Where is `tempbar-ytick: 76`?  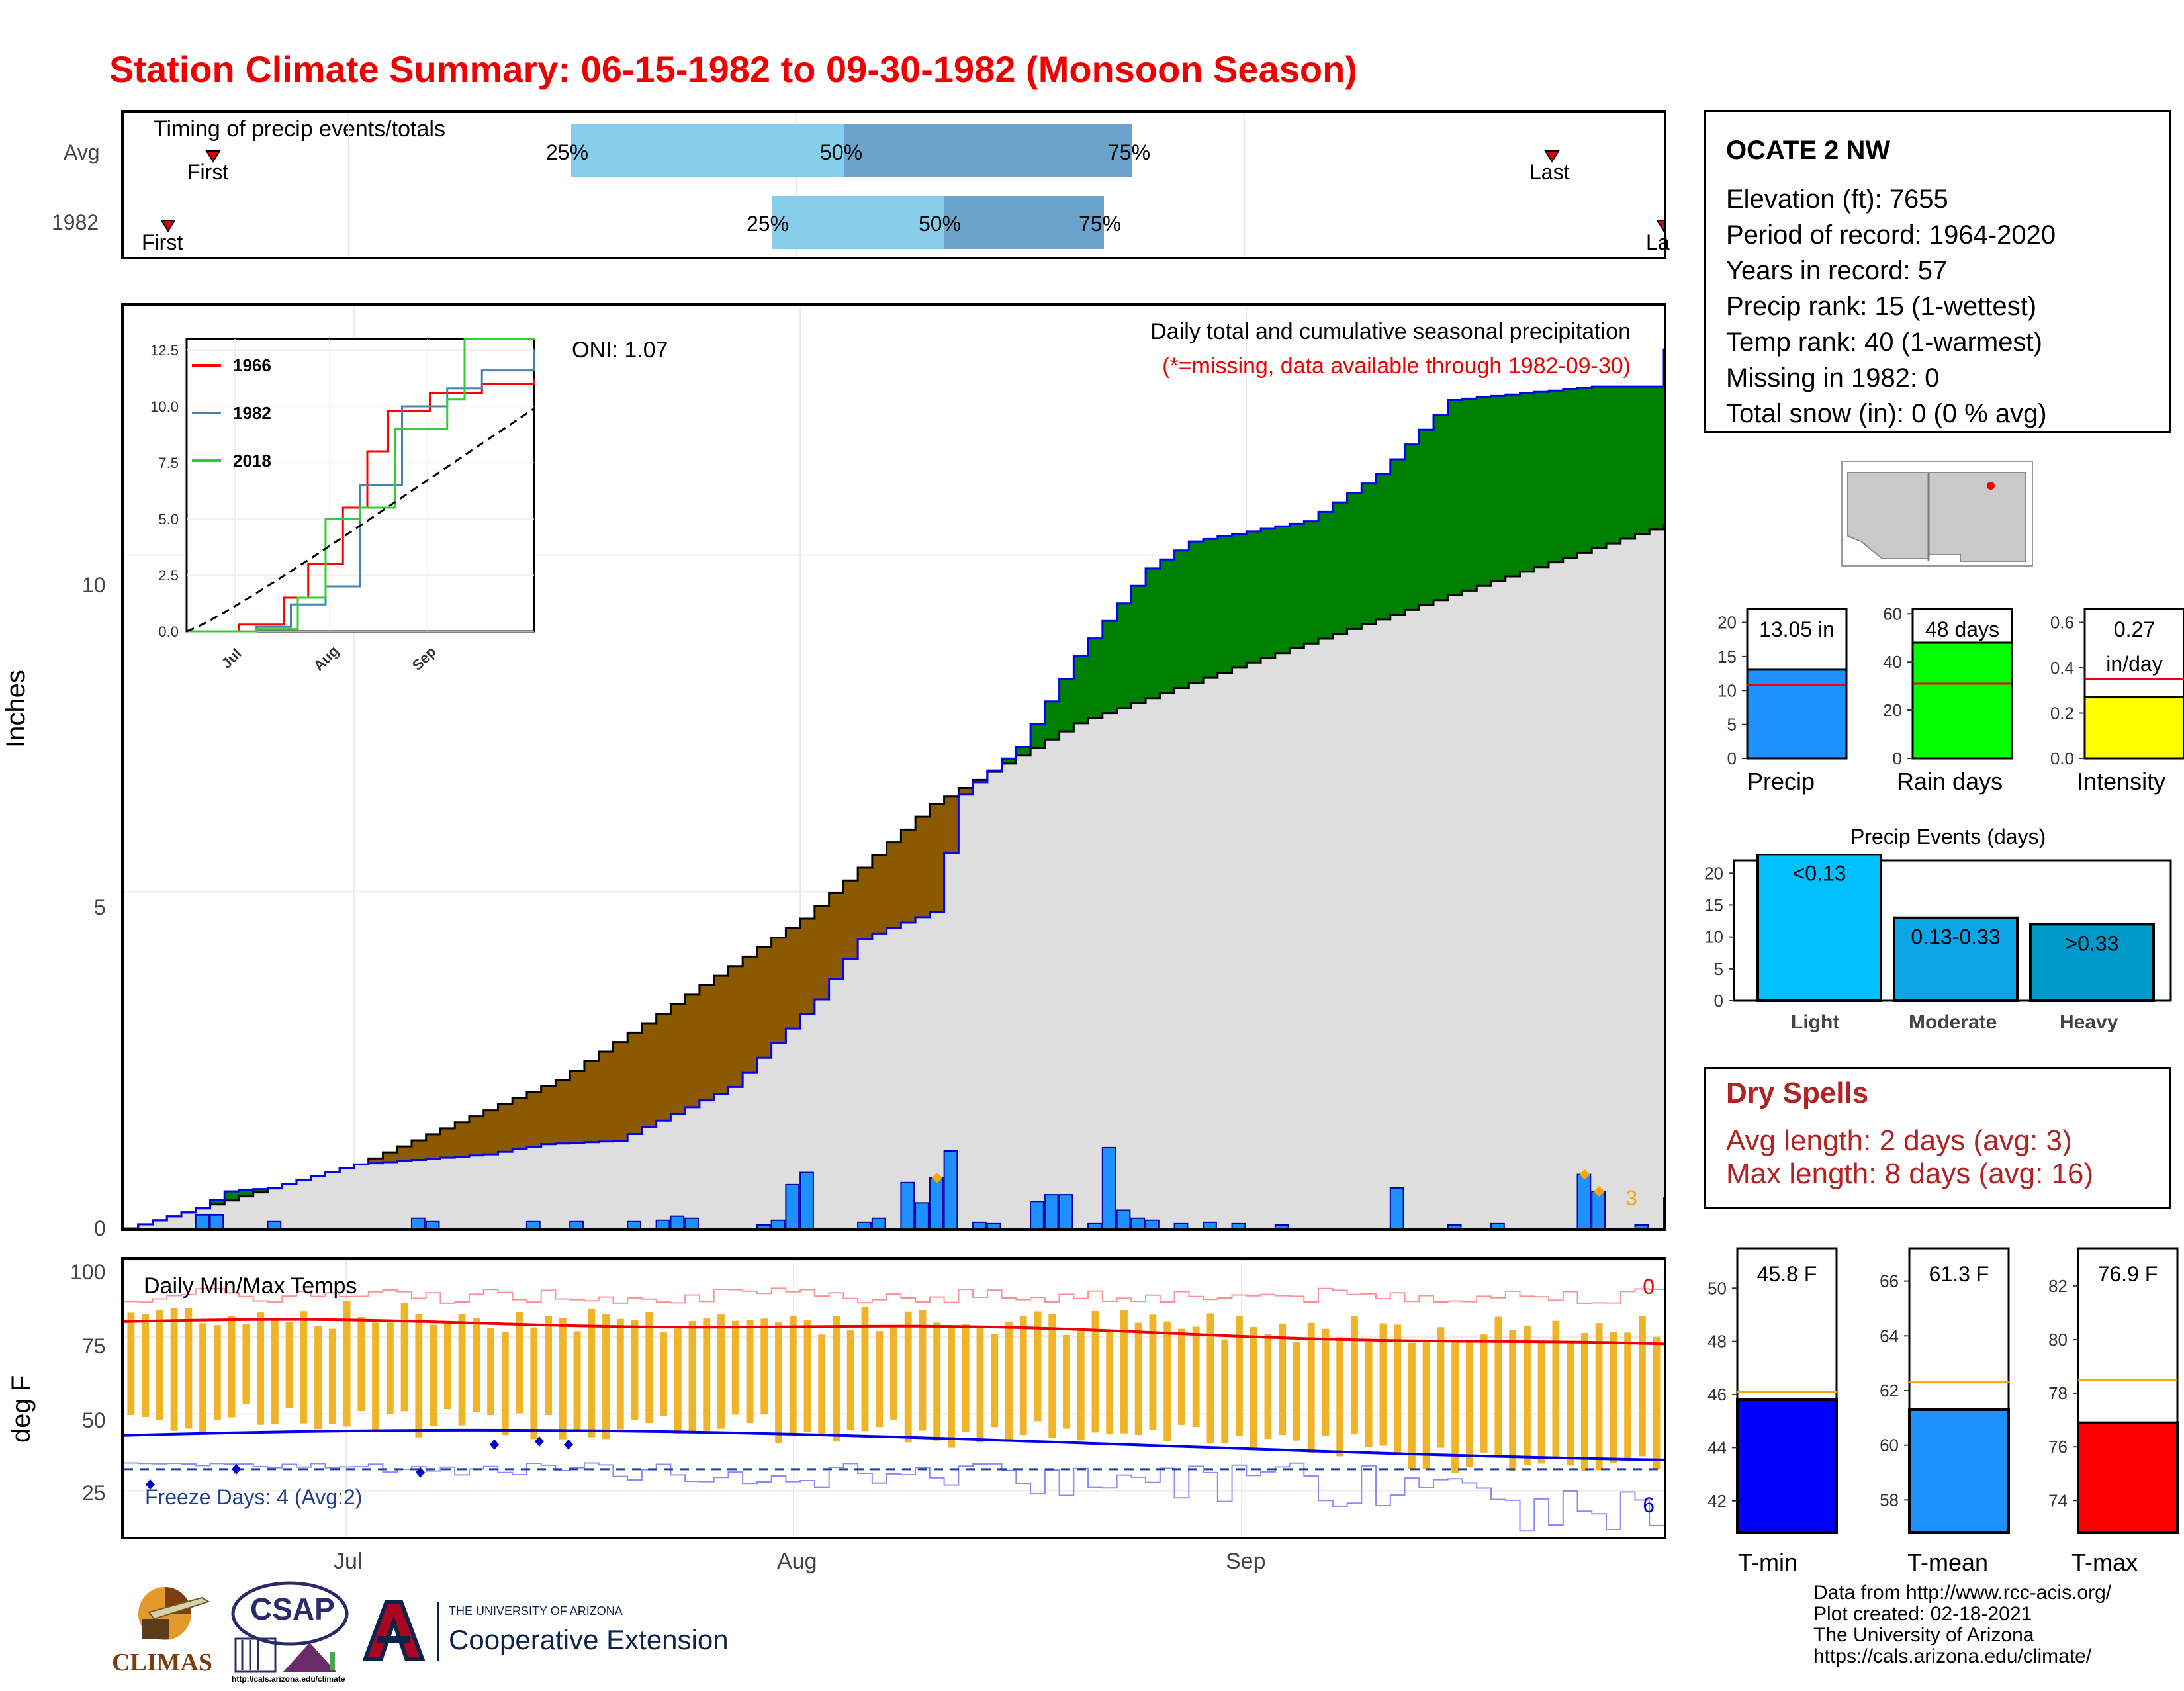
tempbar-ytick: 76 is located at coordinates (2058, 1447).